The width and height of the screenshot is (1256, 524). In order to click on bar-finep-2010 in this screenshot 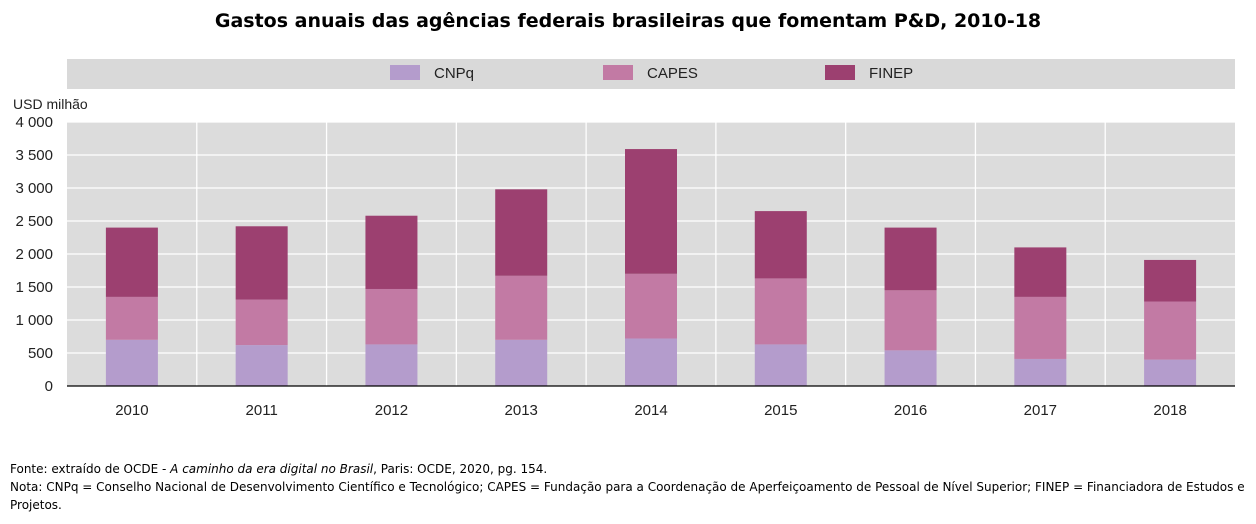, I will do `click(131, 262)`.